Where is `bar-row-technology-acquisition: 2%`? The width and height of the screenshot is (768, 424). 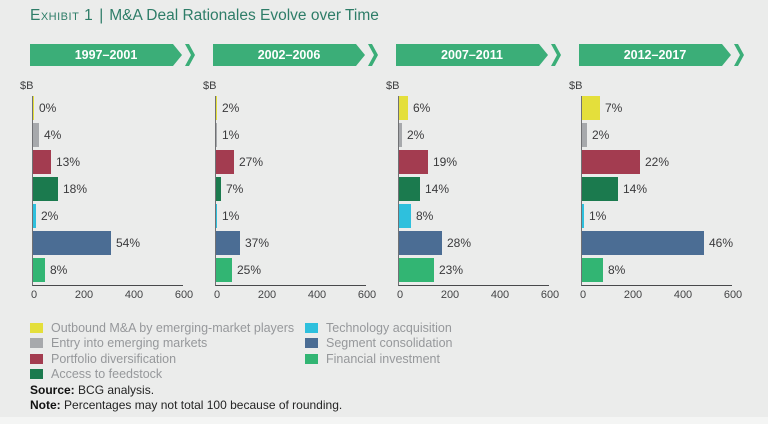 bar-row-technology-acquisition: 2% is located at coordinates (108, 216).